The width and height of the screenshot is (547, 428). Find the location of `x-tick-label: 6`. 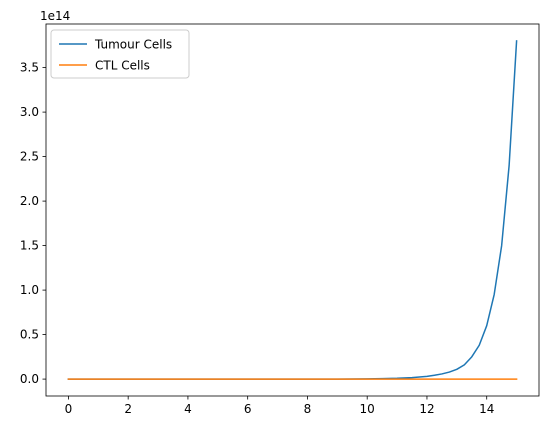

x-tick-label: 6 is located at coordinates (248, 409).